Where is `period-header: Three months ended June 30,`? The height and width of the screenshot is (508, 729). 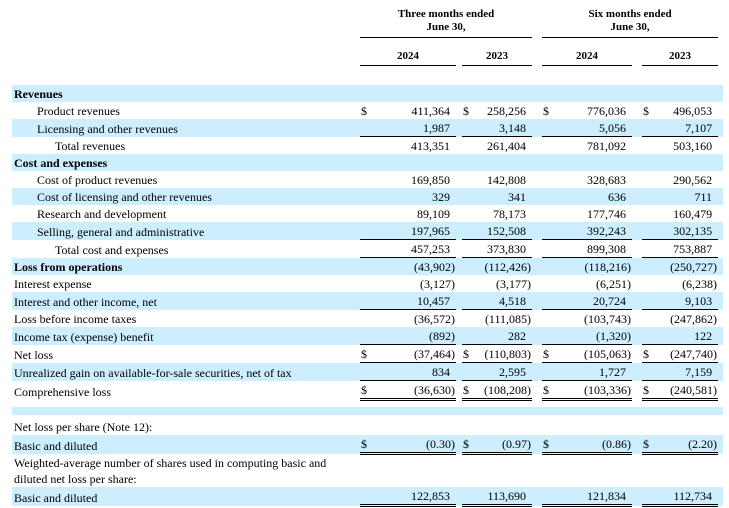
period-header: Three months ended June 30, is located at coordinates (446, 23).